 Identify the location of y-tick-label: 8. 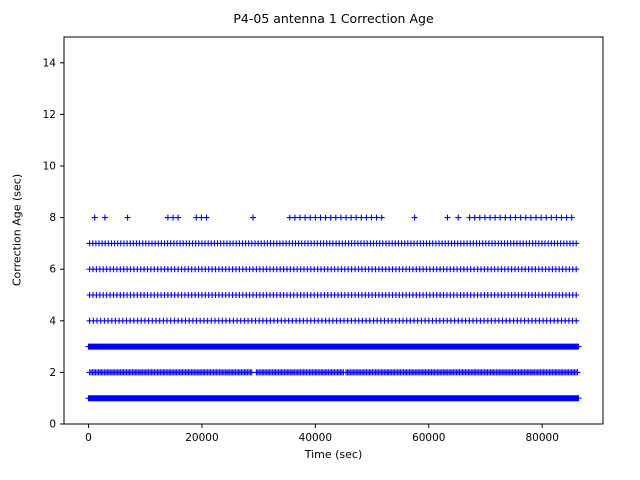
(52, 218).